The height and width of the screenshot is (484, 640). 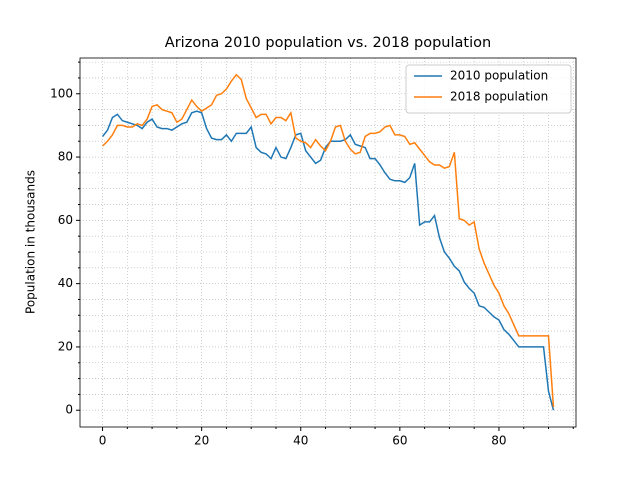 What do you see at coordinates (65, 220) in the screenshot?
I see `y-tick-label: 60` at bounding box center [65, 220].